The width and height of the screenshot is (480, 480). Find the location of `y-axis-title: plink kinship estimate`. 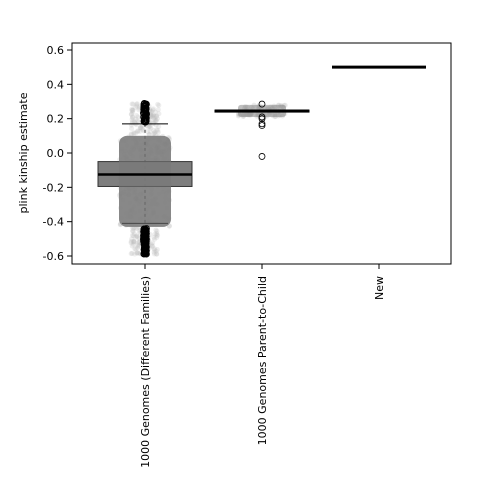

y-axis-title: plink kinship estimate is located at coordinates (23, 152).